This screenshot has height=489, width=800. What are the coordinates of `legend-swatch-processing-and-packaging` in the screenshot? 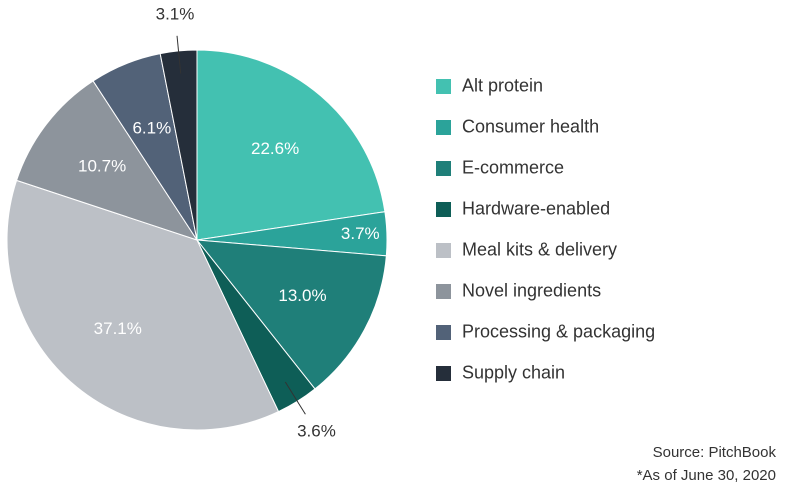 It's located at (443, 332).